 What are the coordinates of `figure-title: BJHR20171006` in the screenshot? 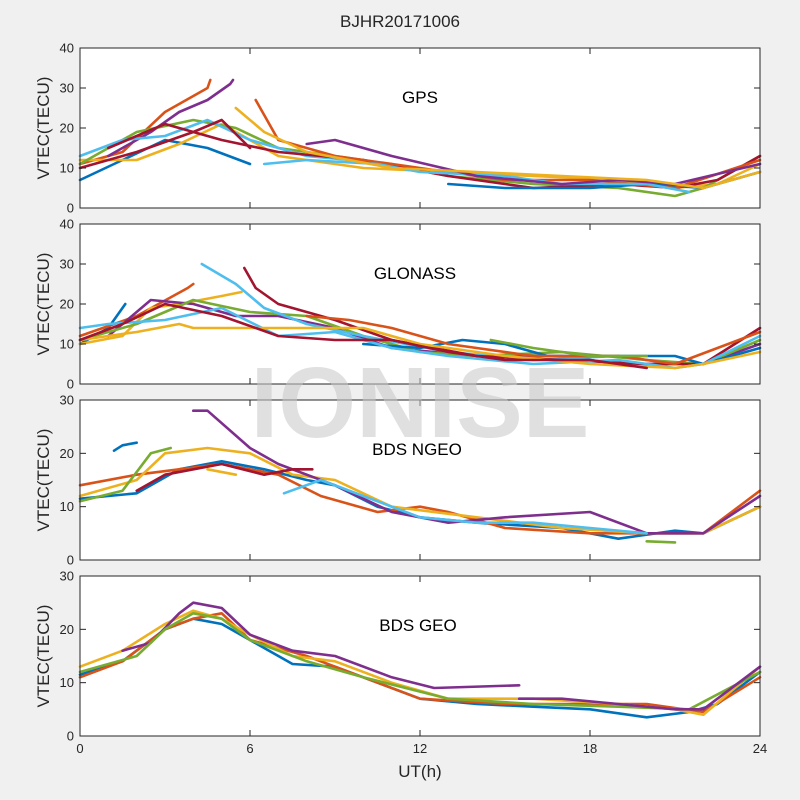 It's located at (400, 21).